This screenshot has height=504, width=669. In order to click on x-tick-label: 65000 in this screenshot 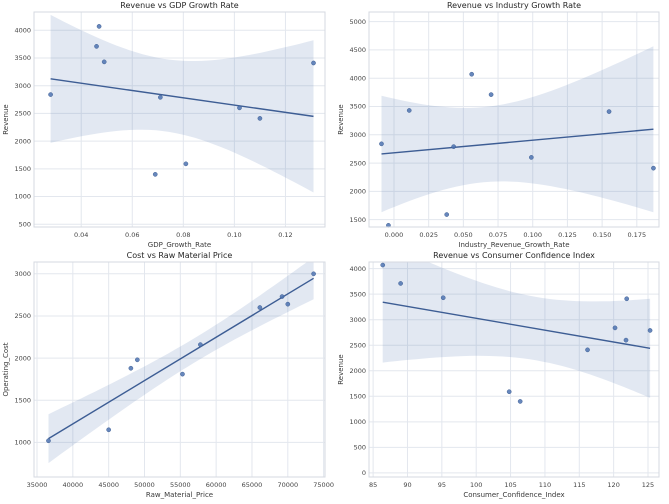, I will do `click(252, 485)`.